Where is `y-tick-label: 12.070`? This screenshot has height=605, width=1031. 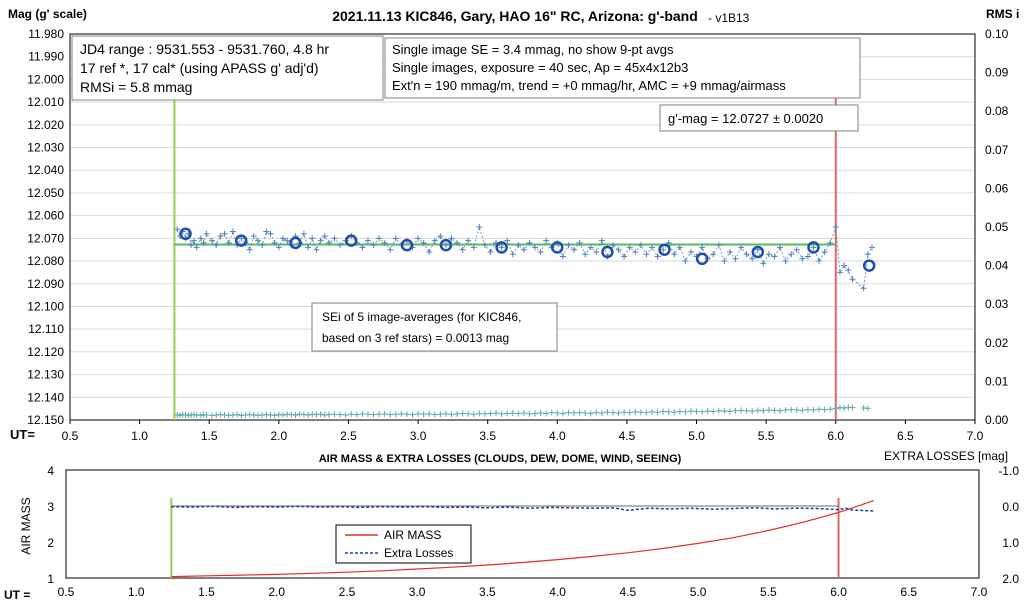
y-tick-label: 12.070 is located at coordinates (45, 238).